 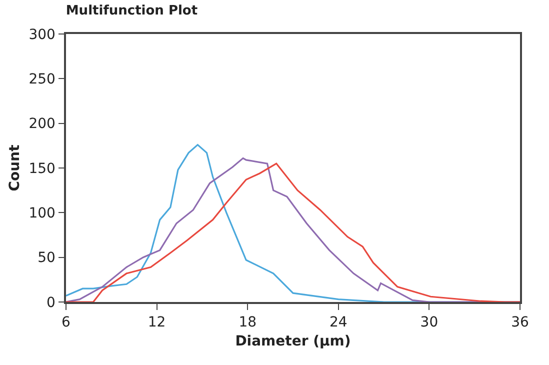 I want to click on y-tick-label: 300, so click(x=42, y=34).